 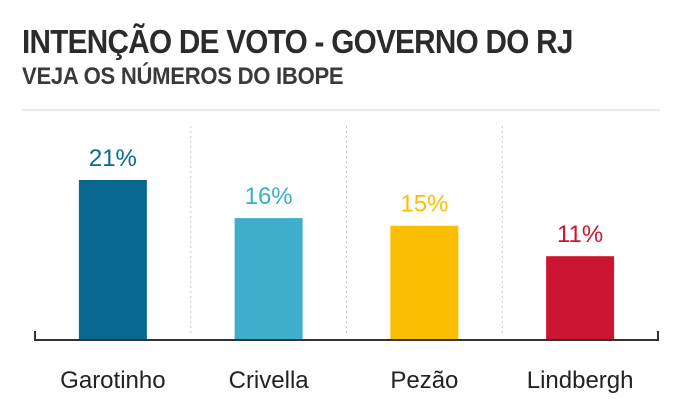 What do you see at coordinates (580, 380) in the screenshot?
I see `category-label-lindbergh: Lindbergh` at bounding box center [580, 380].